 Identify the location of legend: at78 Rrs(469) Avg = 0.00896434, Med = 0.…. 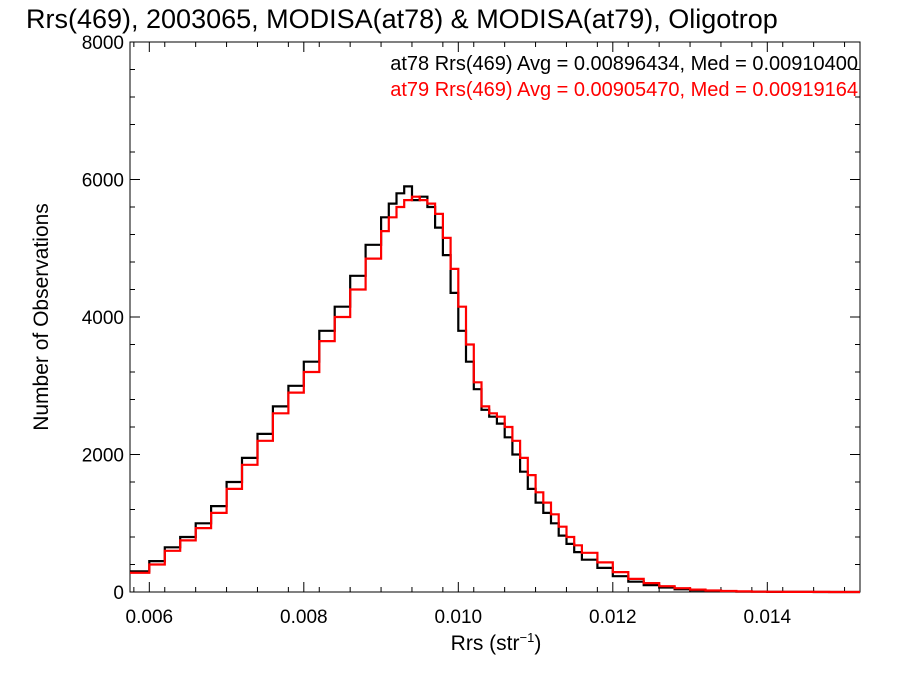
(624, 77).